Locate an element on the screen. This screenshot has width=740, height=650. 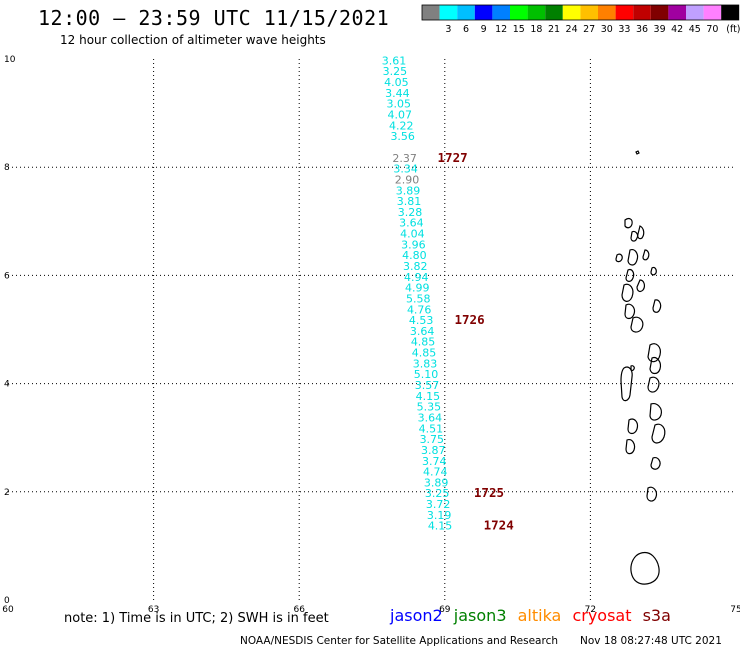
swh-value-label: 3.28 is located at coordinates (410, 212).